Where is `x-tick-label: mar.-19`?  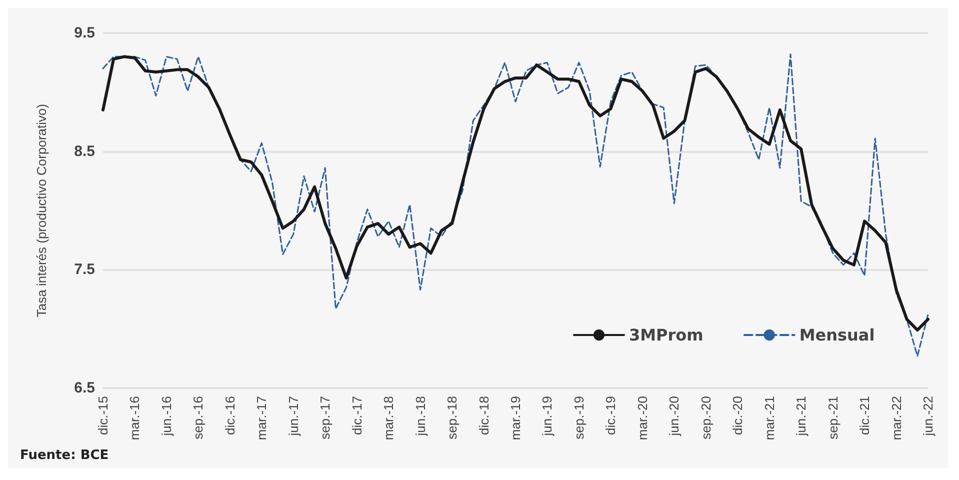
x-tick-label: mar.-19 is located at coordinates (515, 418).